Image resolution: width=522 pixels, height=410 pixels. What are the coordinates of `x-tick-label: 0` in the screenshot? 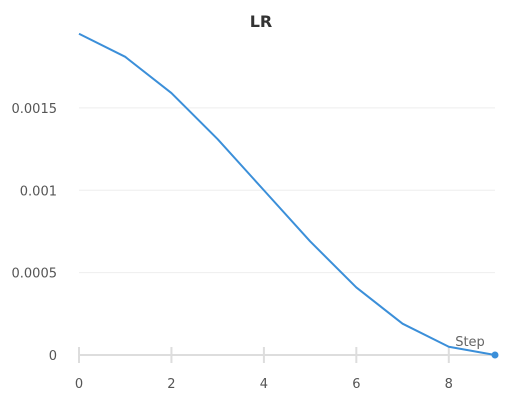 It's located at (79, 384).